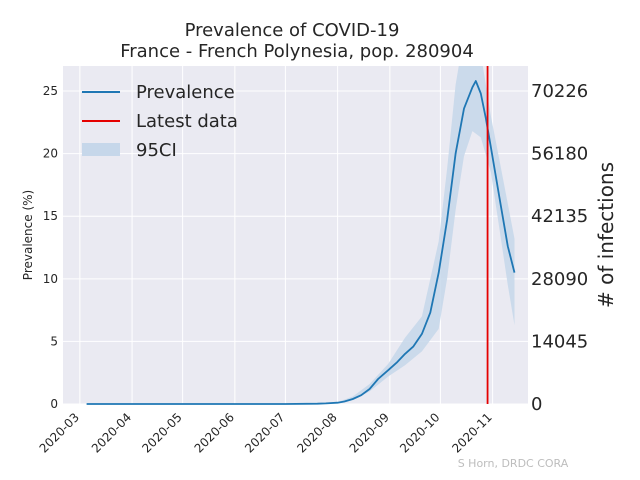 Image resolution: width=640 pixels, height=480 pixels. I want to click on legend-95ci: 95CI, so click(156, 150).